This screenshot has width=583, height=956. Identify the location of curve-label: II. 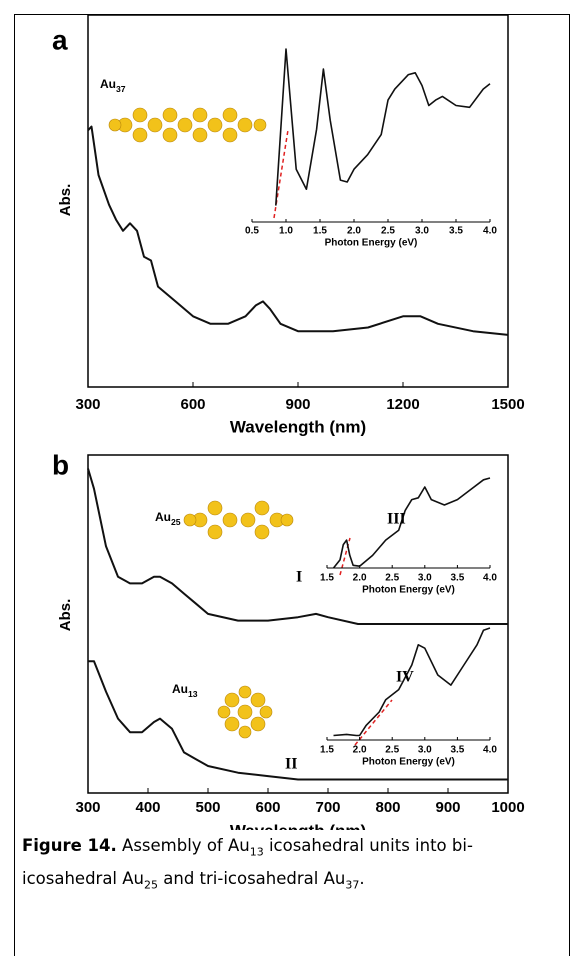
(291, 764).